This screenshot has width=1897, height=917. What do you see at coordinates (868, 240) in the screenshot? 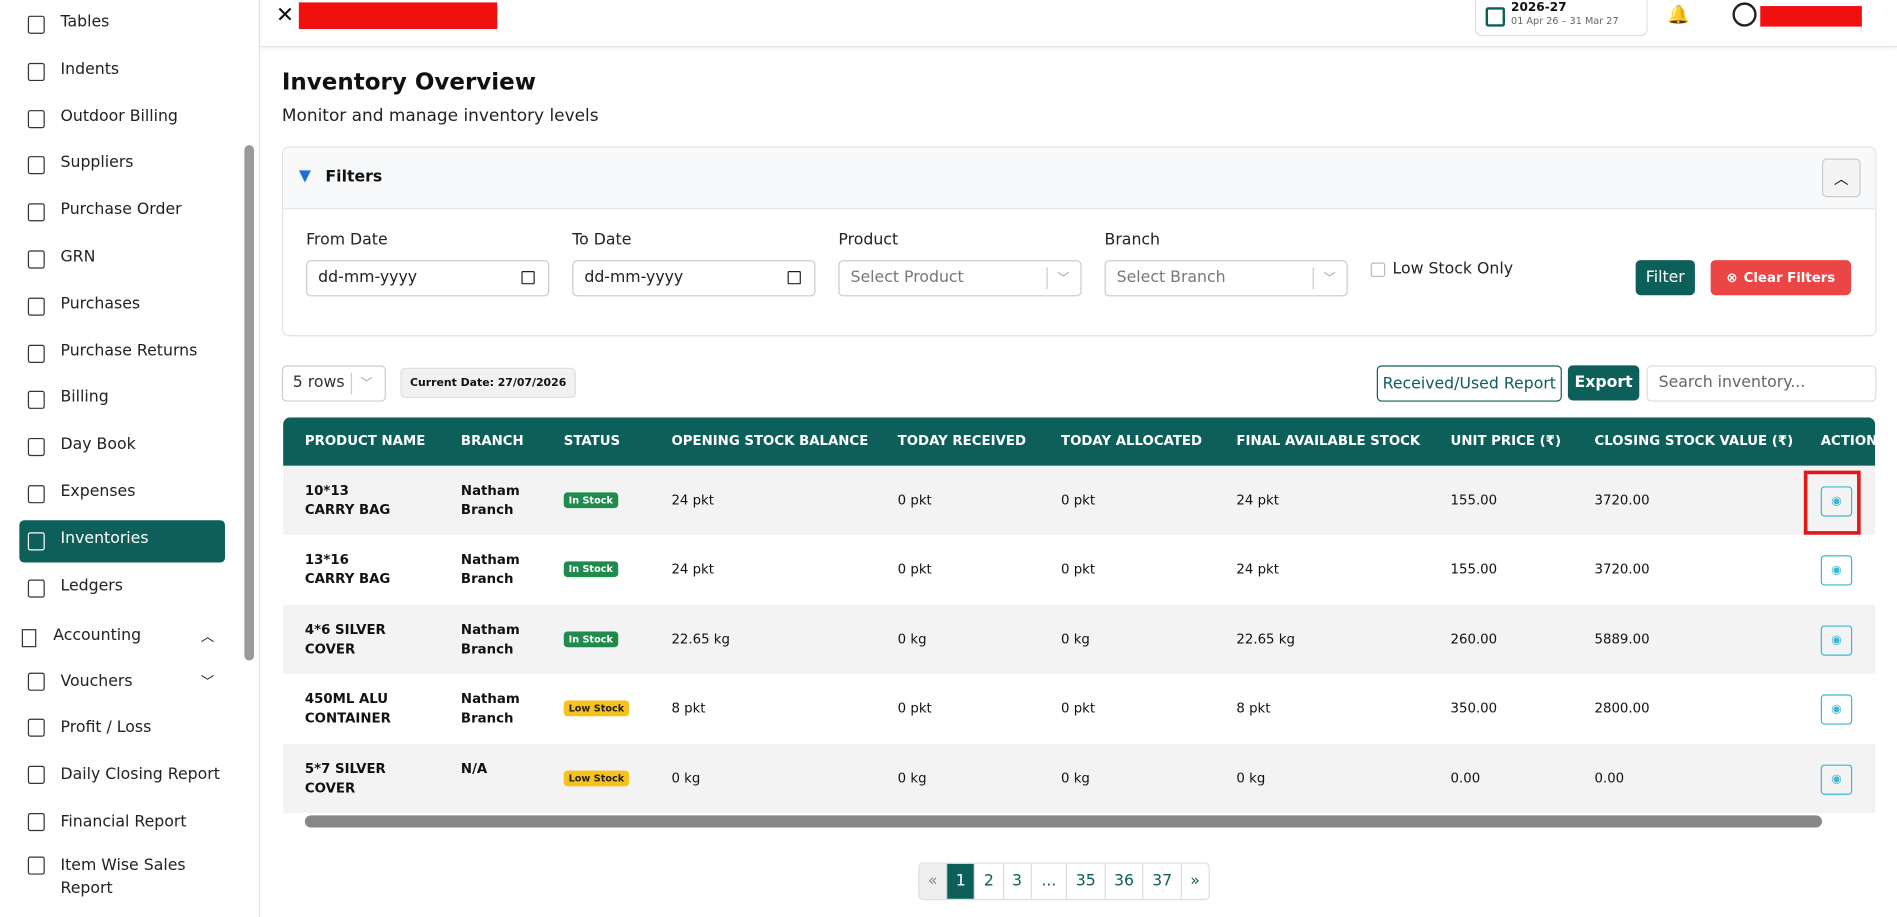
I see `field-label: Product` at bounding box center [868, 240].